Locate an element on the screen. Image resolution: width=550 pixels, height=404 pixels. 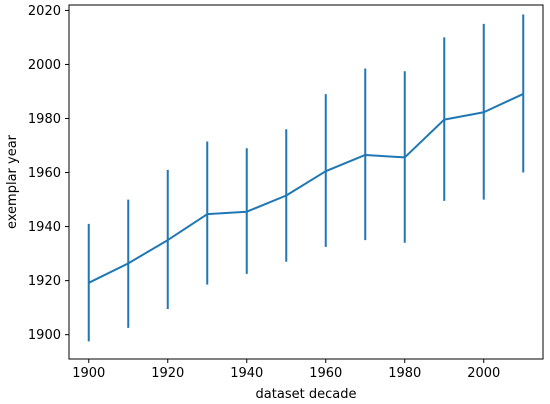
y-tick-label: 2020 is located at coordinates (44, 11).